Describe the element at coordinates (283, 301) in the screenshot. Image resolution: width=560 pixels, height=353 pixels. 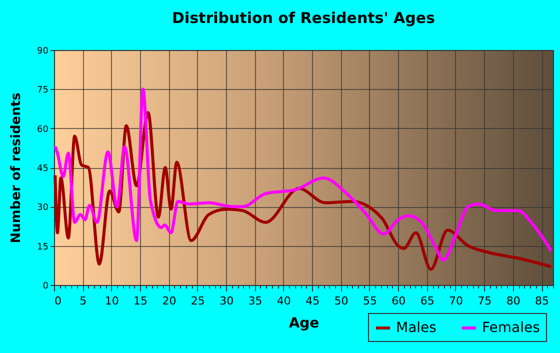
I see `x-tick-label: 40` at that location.